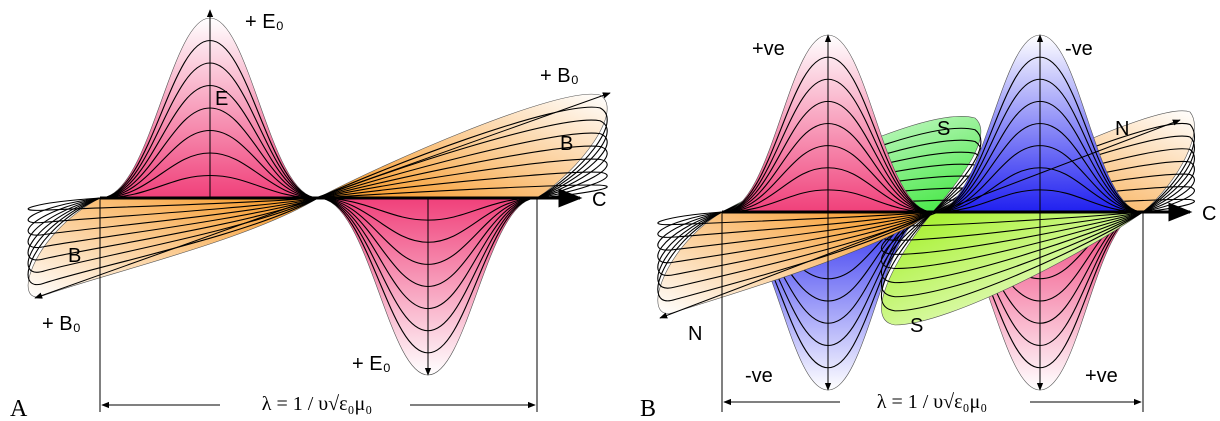 The width and height of the screenshot is (1220, 421). I want to click on e-label: E, so click(221, 99).